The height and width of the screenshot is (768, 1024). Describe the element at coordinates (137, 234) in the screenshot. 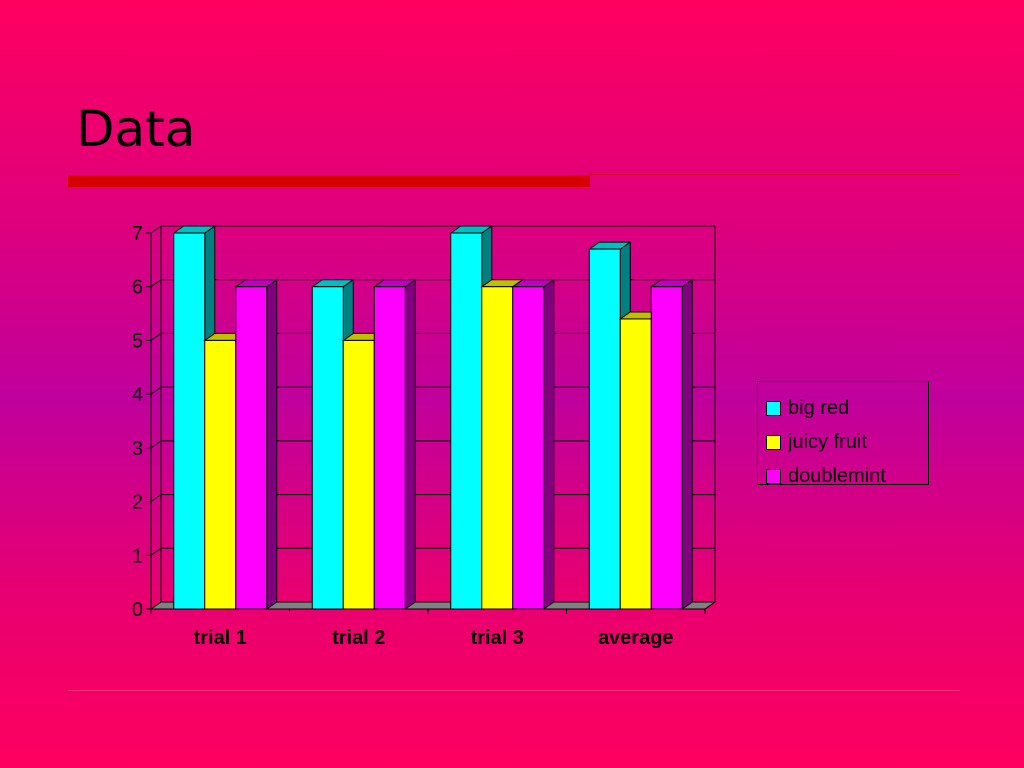

I see `y-tick-label: 7` at that location.